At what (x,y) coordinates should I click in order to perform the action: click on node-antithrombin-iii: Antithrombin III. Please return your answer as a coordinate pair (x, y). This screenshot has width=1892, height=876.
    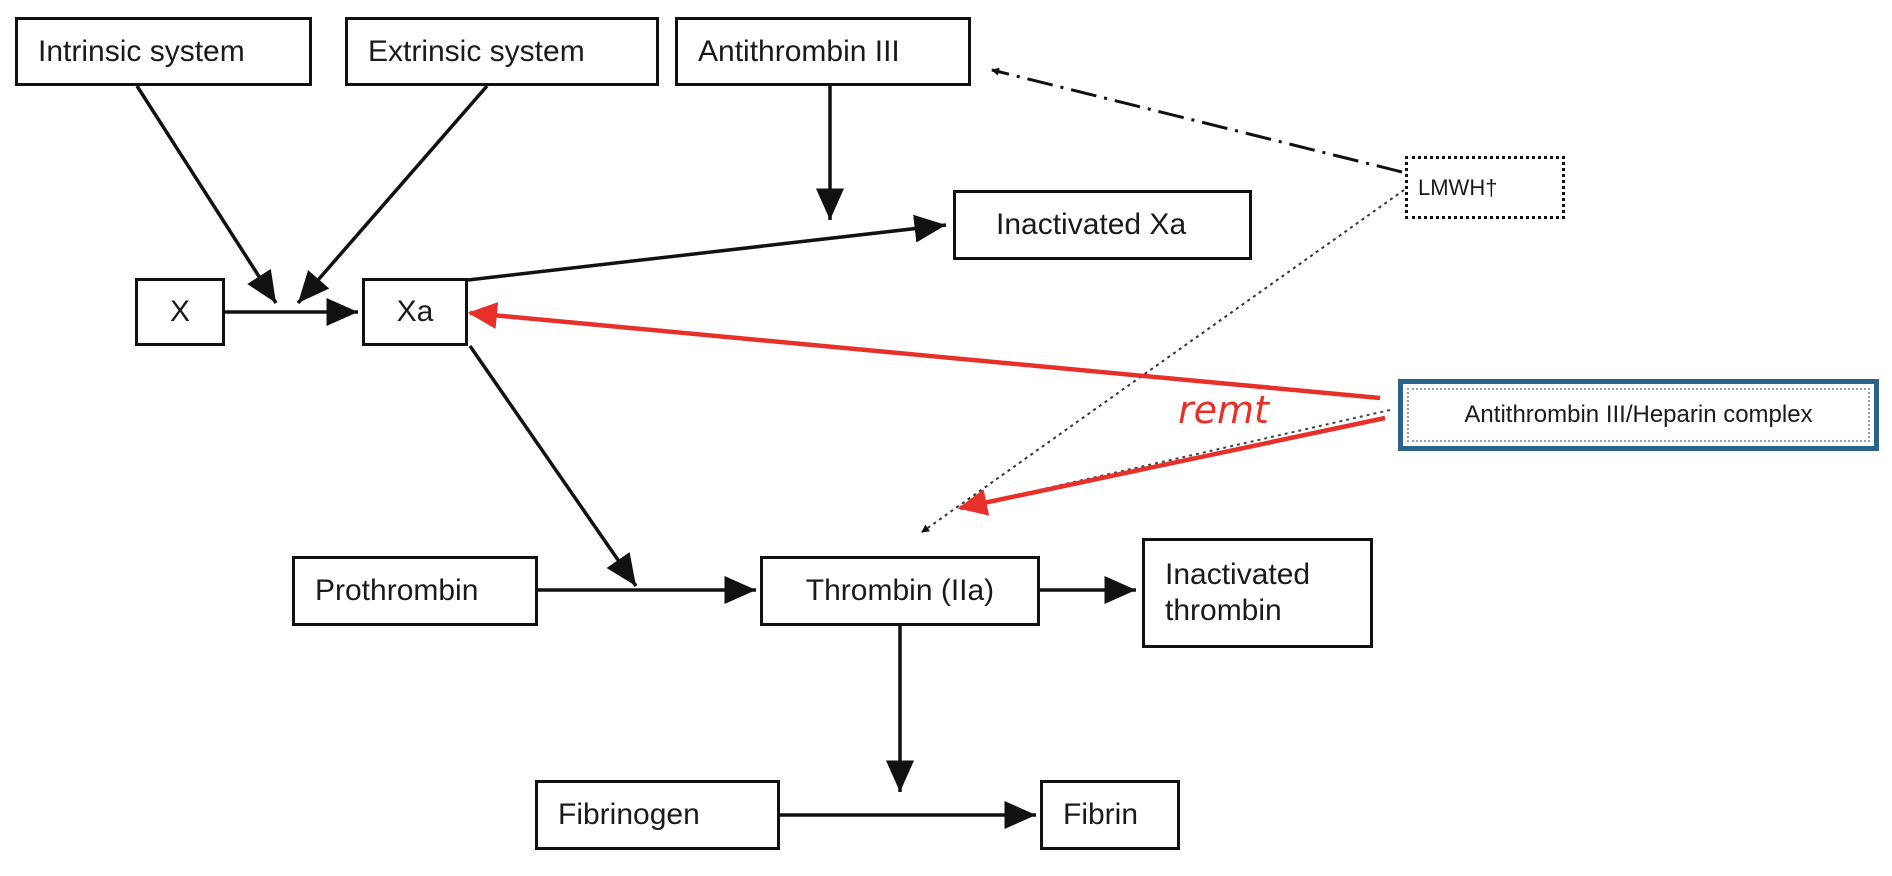
    Looking at the image, I should click on (823, 51).